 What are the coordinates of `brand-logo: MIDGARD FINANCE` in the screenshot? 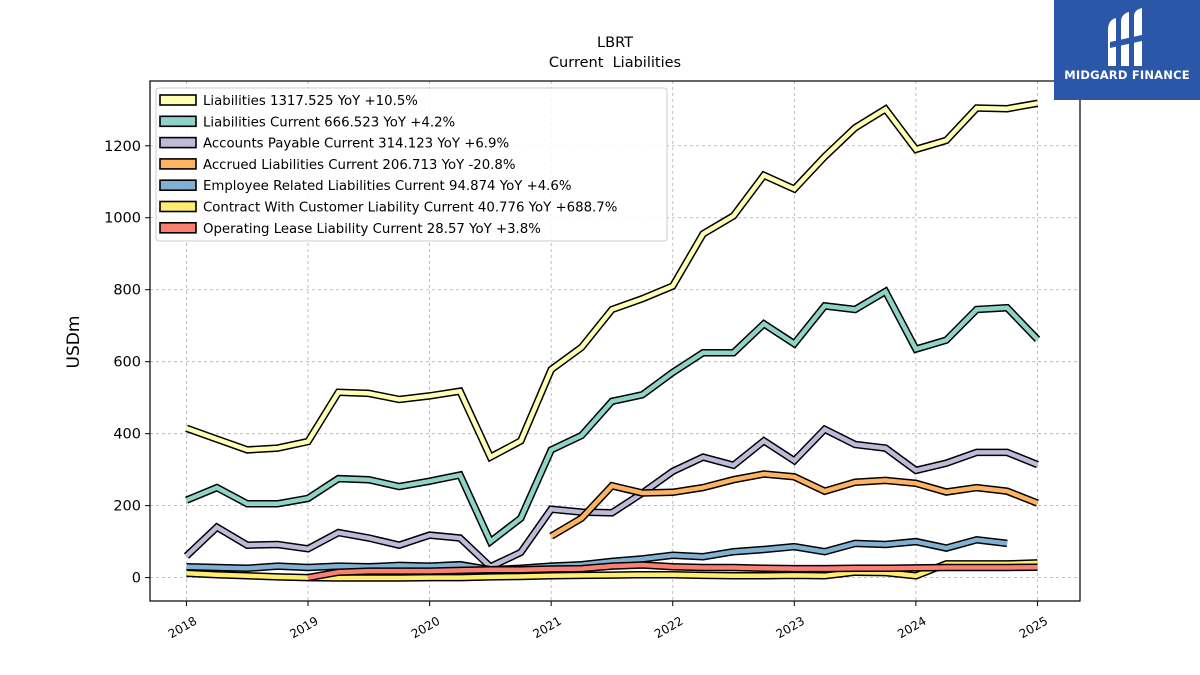 It's located at (1127, 50).